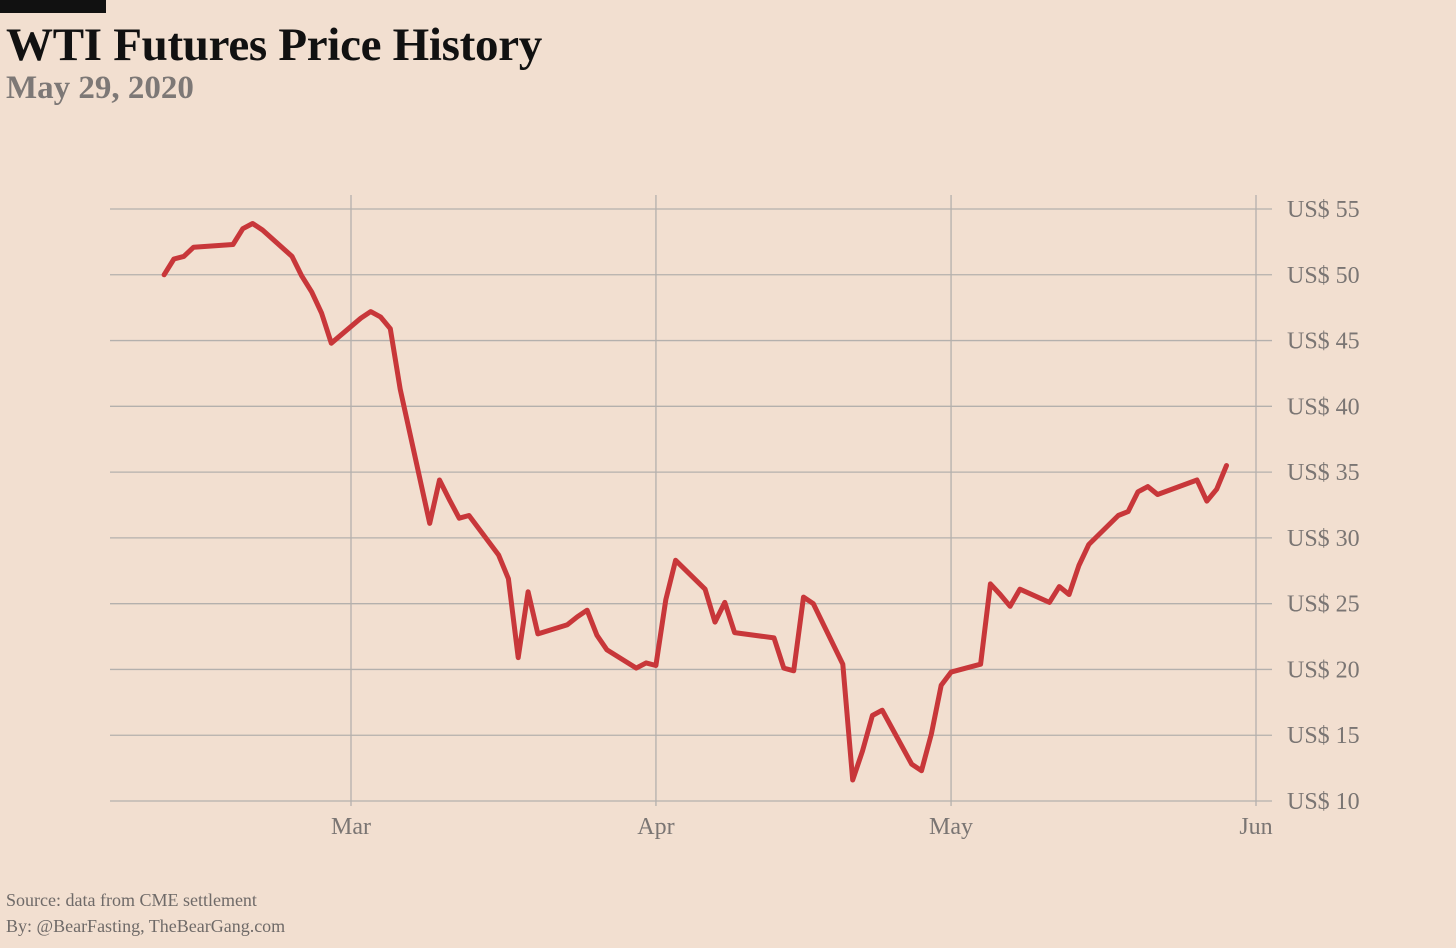  Describe the element at coordinates (1323, 342) in the screenshot. I see `y-tick-label: US$ 45` at that location.